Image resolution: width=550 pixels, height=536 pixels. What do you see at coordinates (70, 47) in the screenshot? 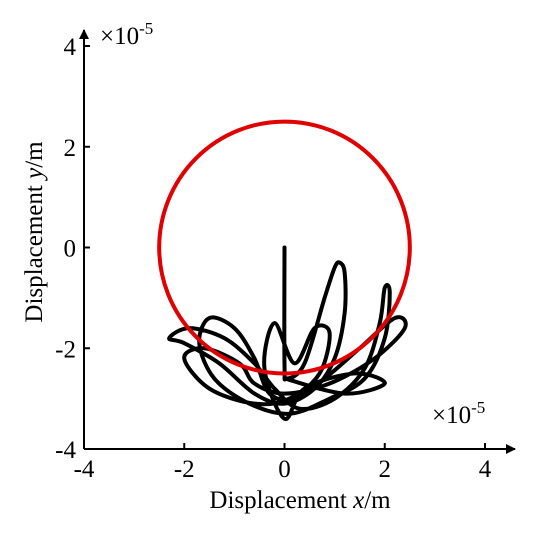
I see `y-tick-label: 4` at bounding box center [70, 47].